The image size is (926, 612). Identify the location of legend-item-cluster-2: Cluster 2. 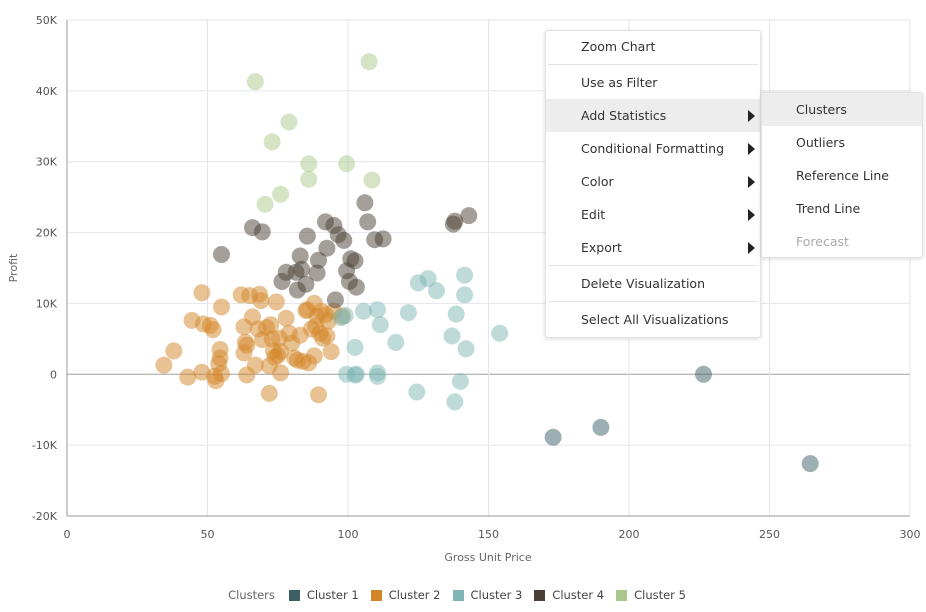
(405, 595).